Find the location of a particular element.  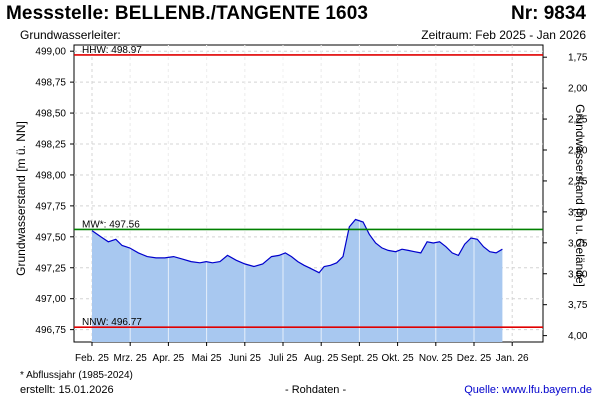

y-tick-label: 496,75 is located at coordinates (50, 330).